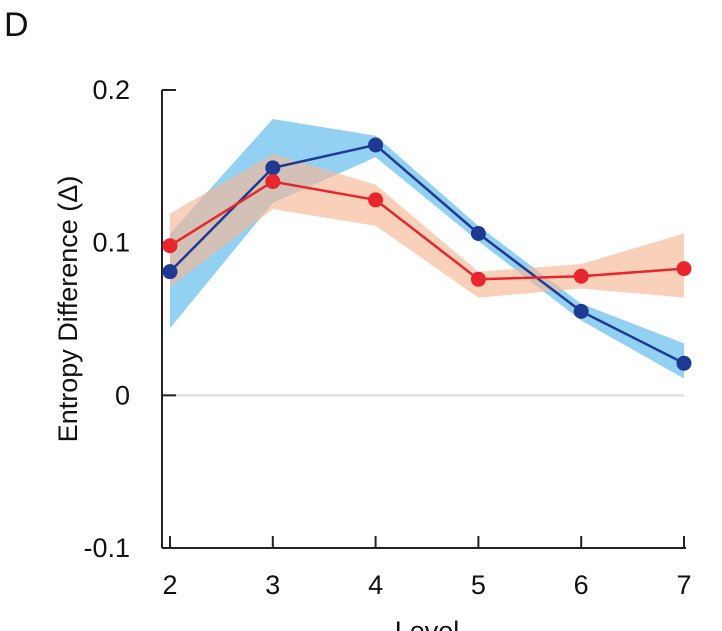 This screenshot has height=631, width=722. What do you see at coordinates (375, 585) in the screenshot?
I see `x-tick-label: 4` at bounding box center [375, 585].